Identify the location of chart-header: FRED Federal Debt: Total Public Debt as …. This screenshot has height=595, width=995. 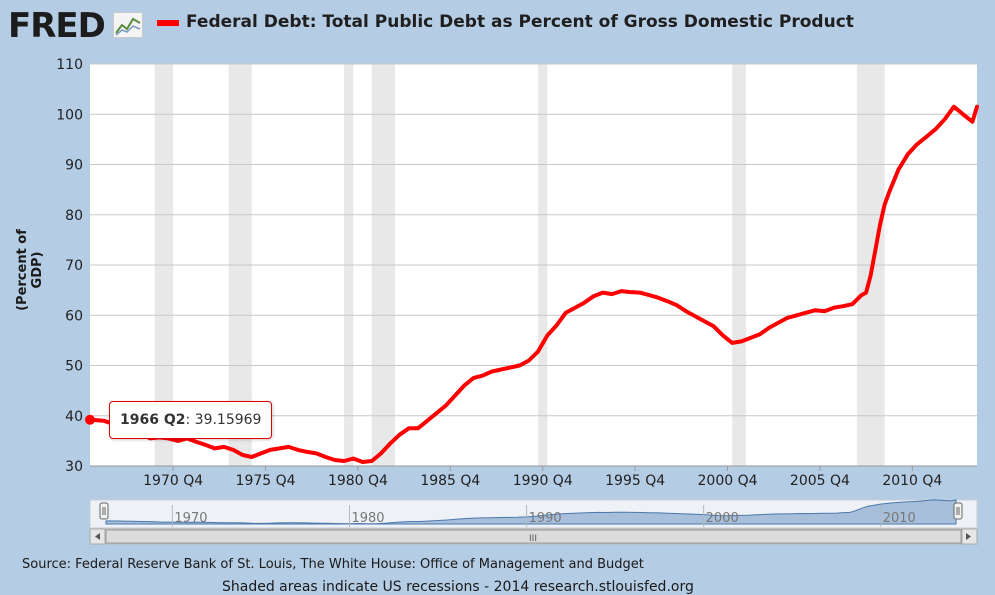
(497, 25).